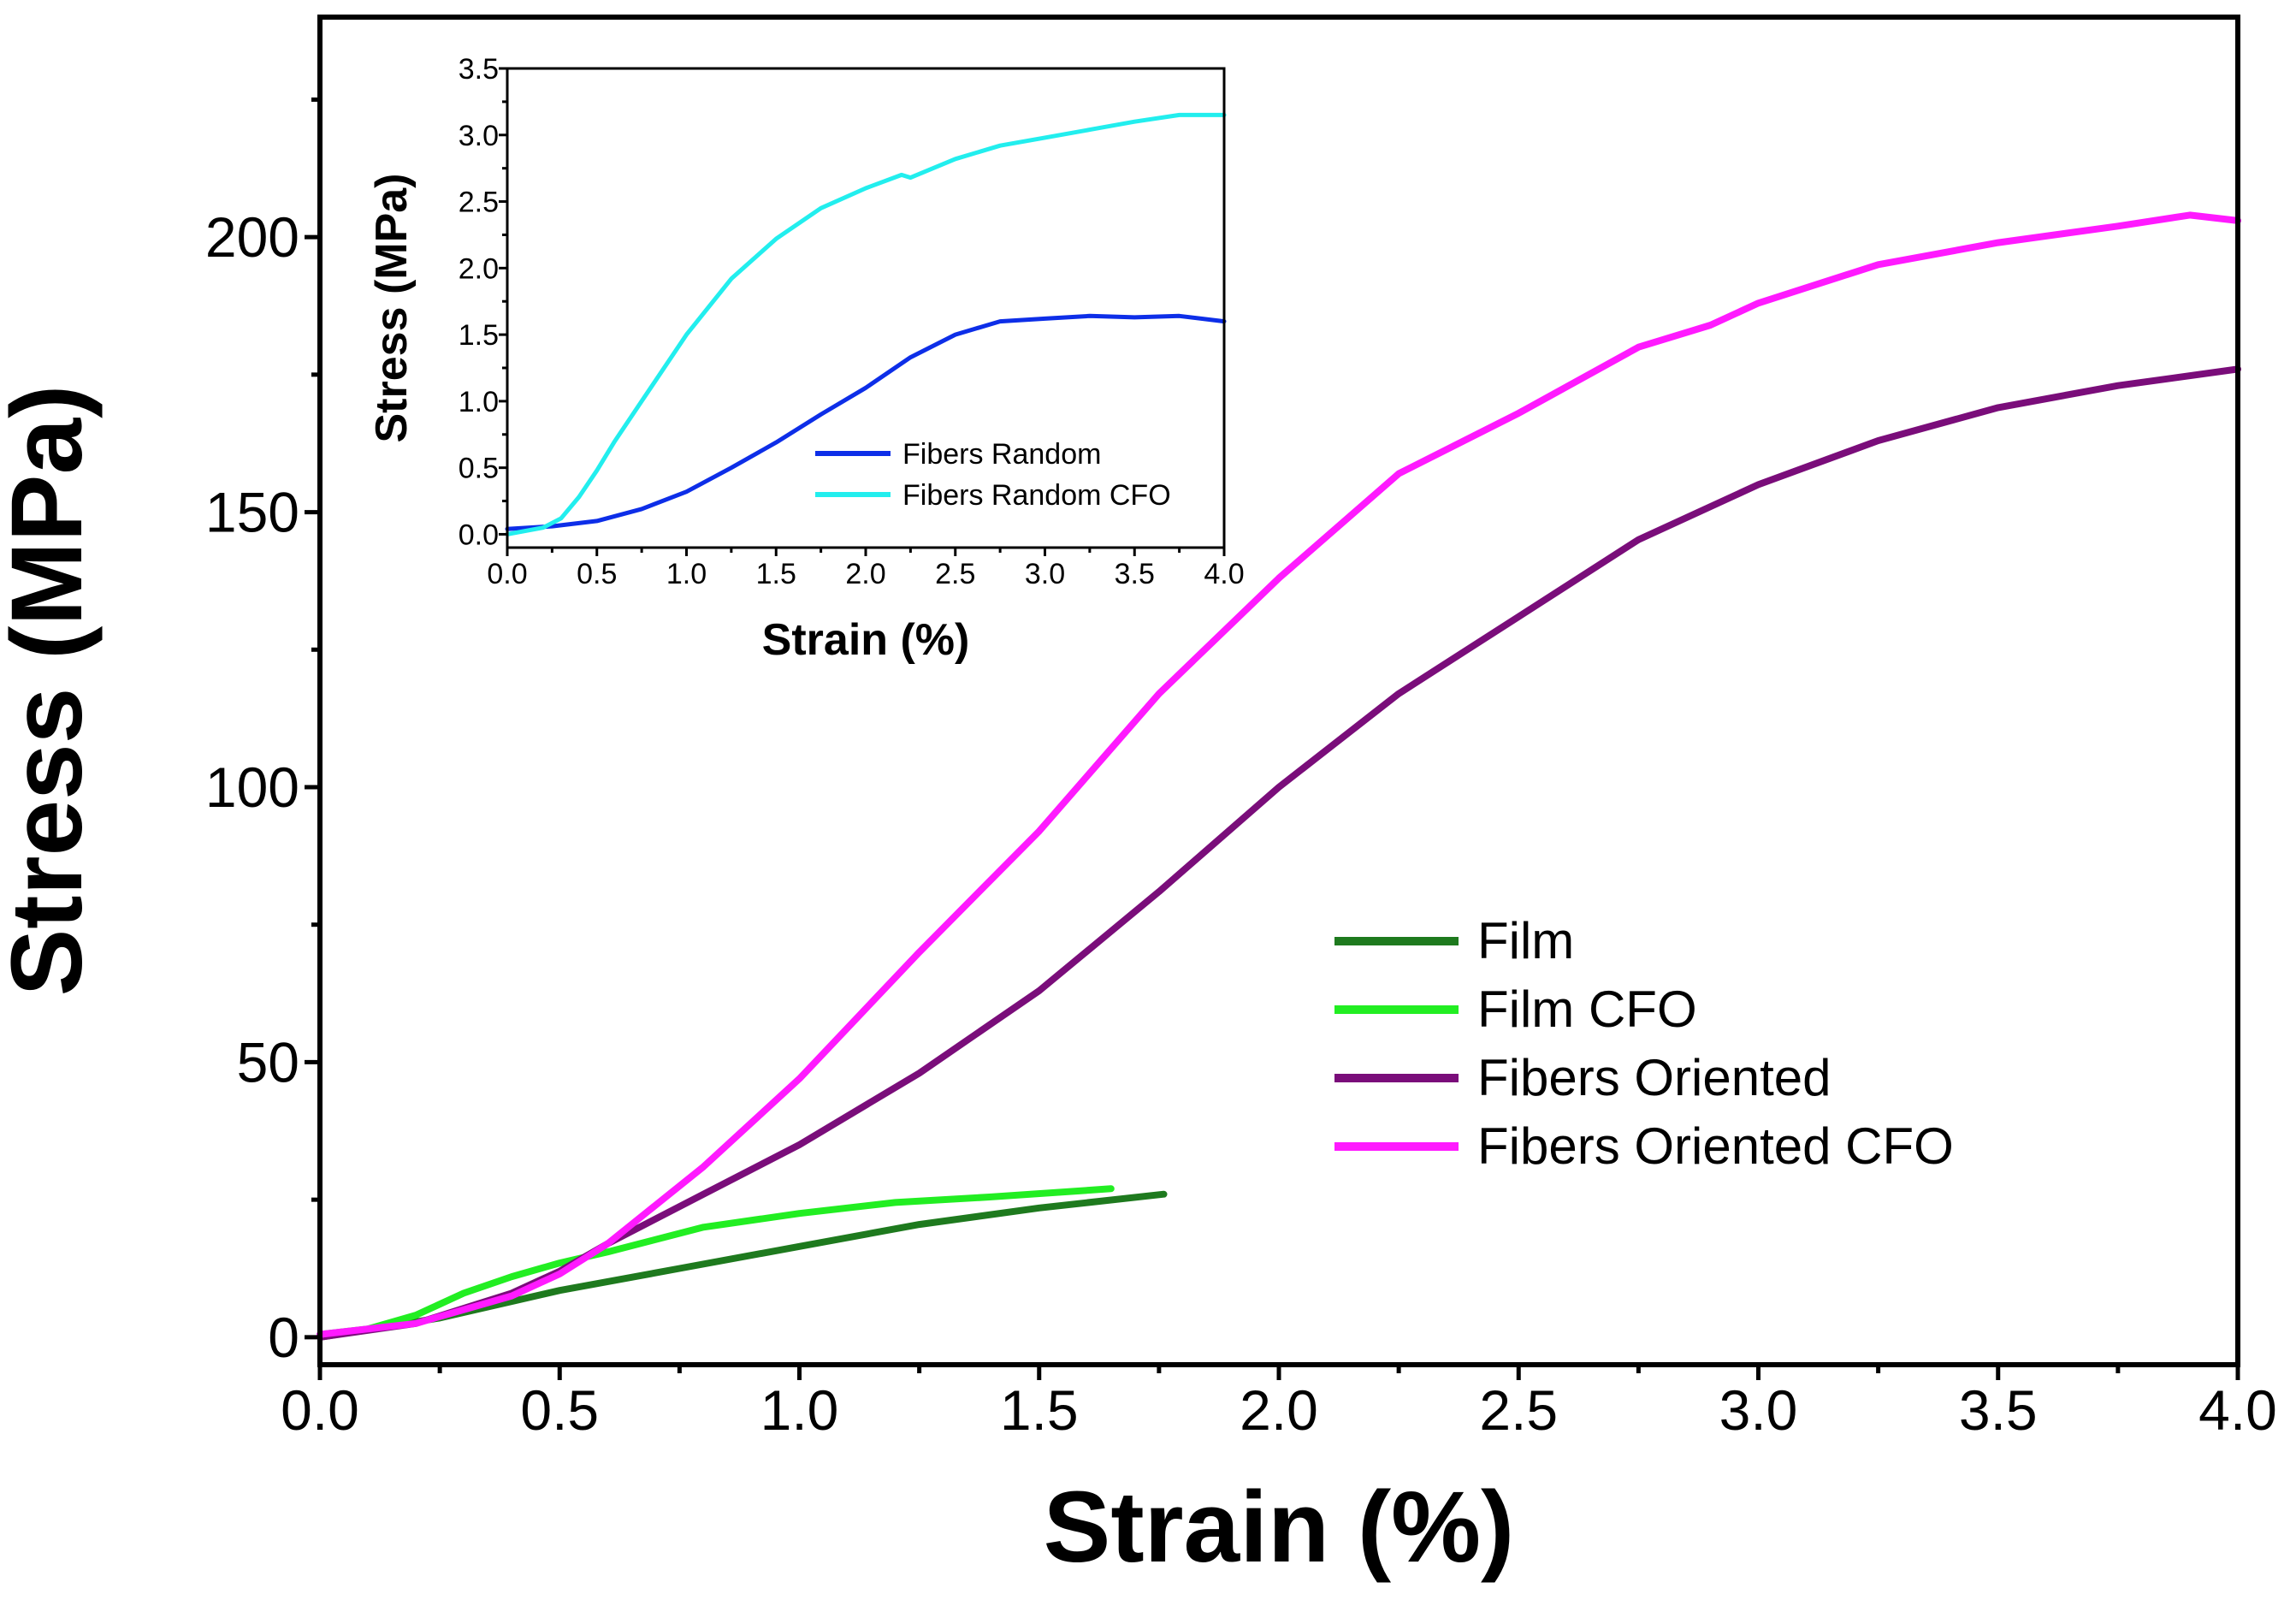  I want to click on inset-x-tick-label: 4.0, so click(1224, 574).